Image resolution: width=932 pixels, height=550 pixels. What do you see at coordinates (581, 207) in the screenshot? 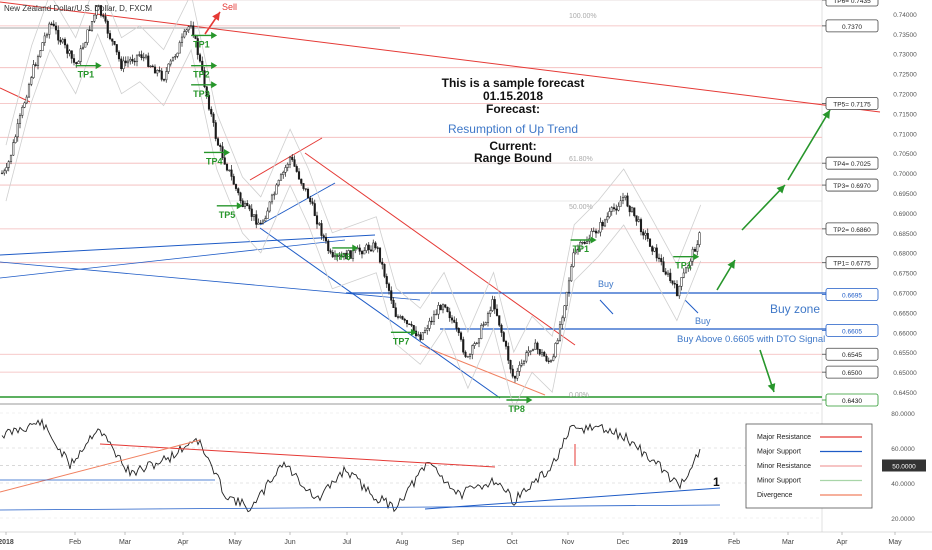
I see `fib-50-label: 50.00%` at bounding box center [581, 207].